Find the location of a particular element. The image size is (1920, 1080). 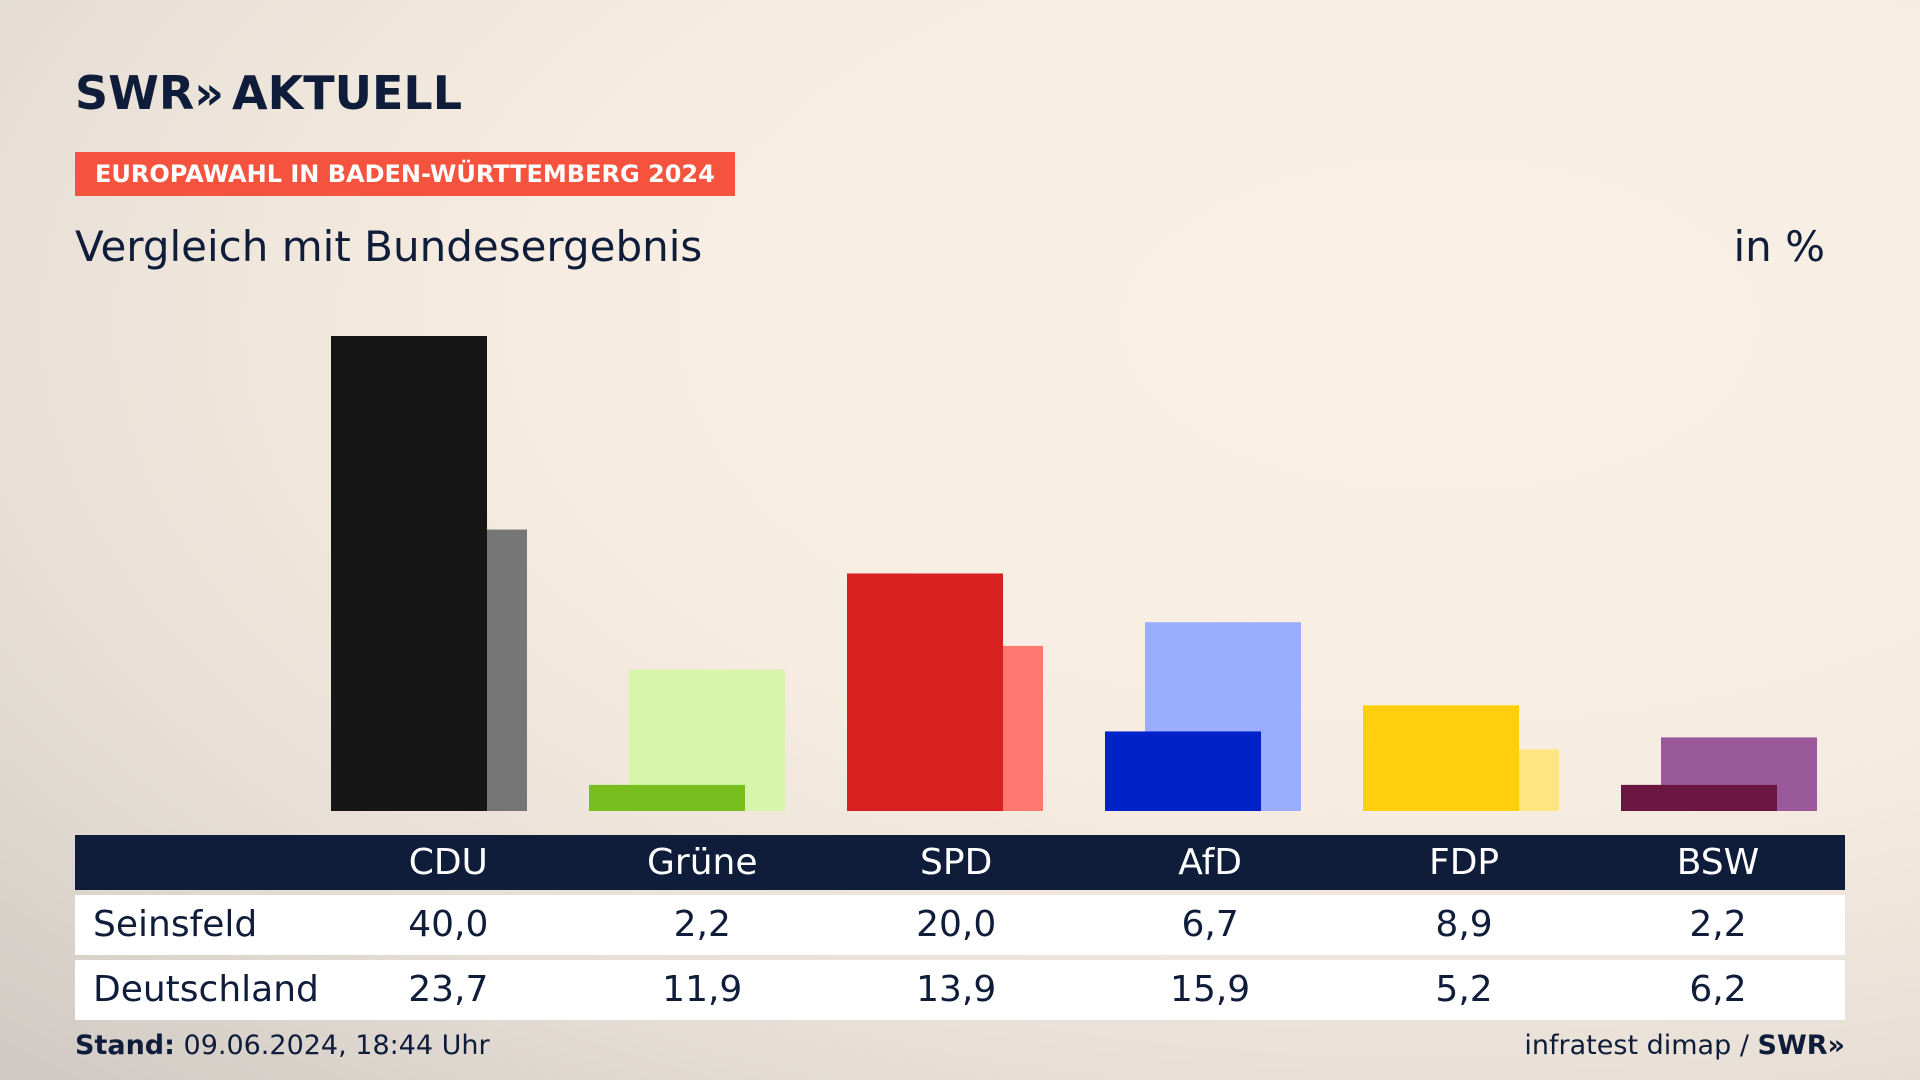

column-header-gruene: Grüne is located at coordinates (702, 862).